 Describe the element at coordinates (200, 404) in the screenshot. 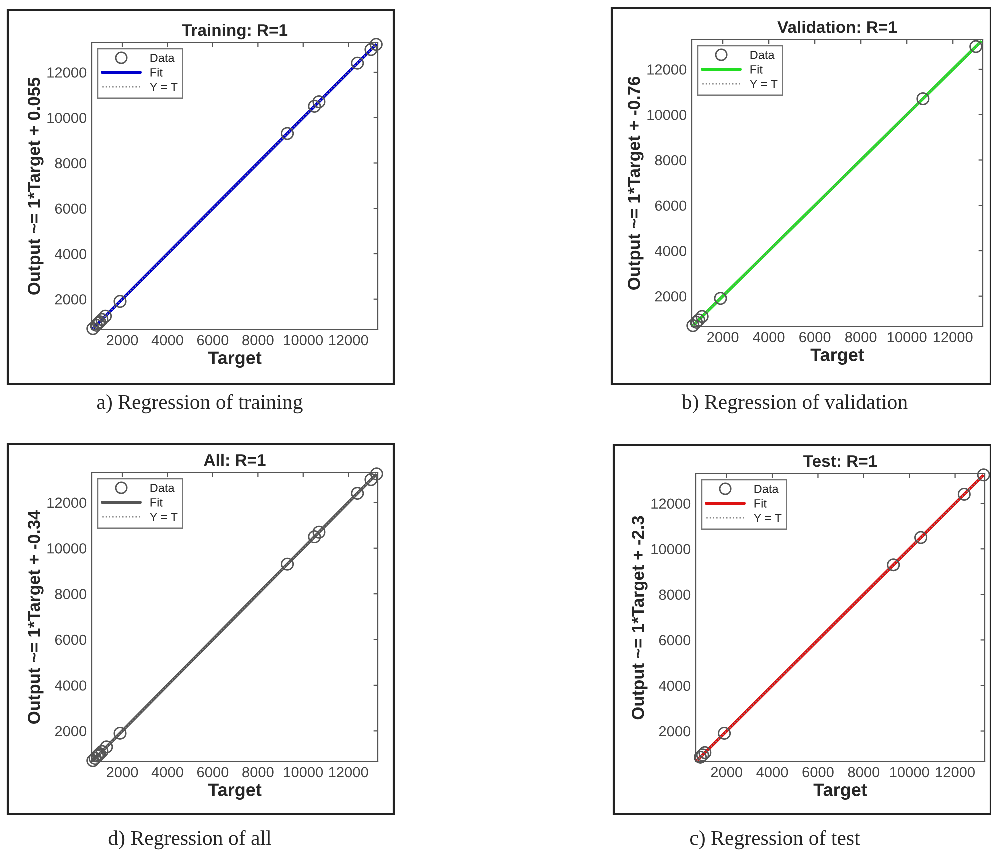

I see `text: a) Regression of training` at that location.